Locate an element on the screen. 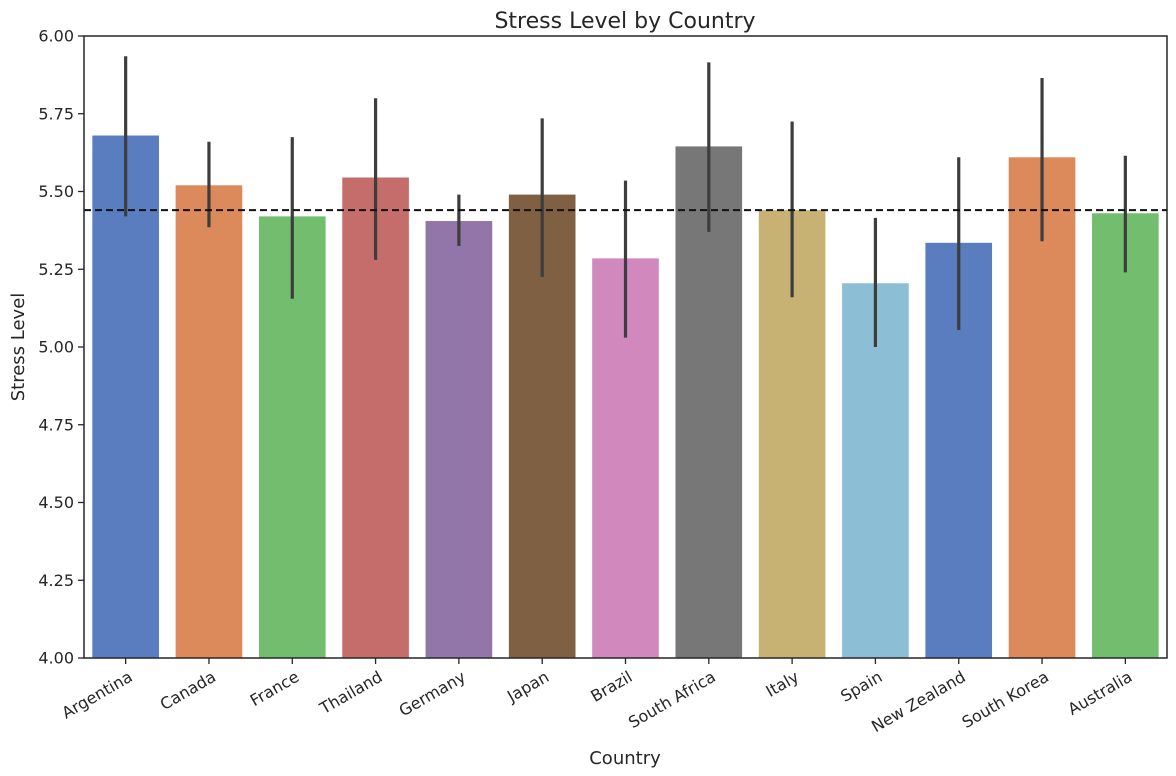 This screenshot has width=1176, height=776. x-tick-label-argentina: Argentina is located at coordinates (97, 694).